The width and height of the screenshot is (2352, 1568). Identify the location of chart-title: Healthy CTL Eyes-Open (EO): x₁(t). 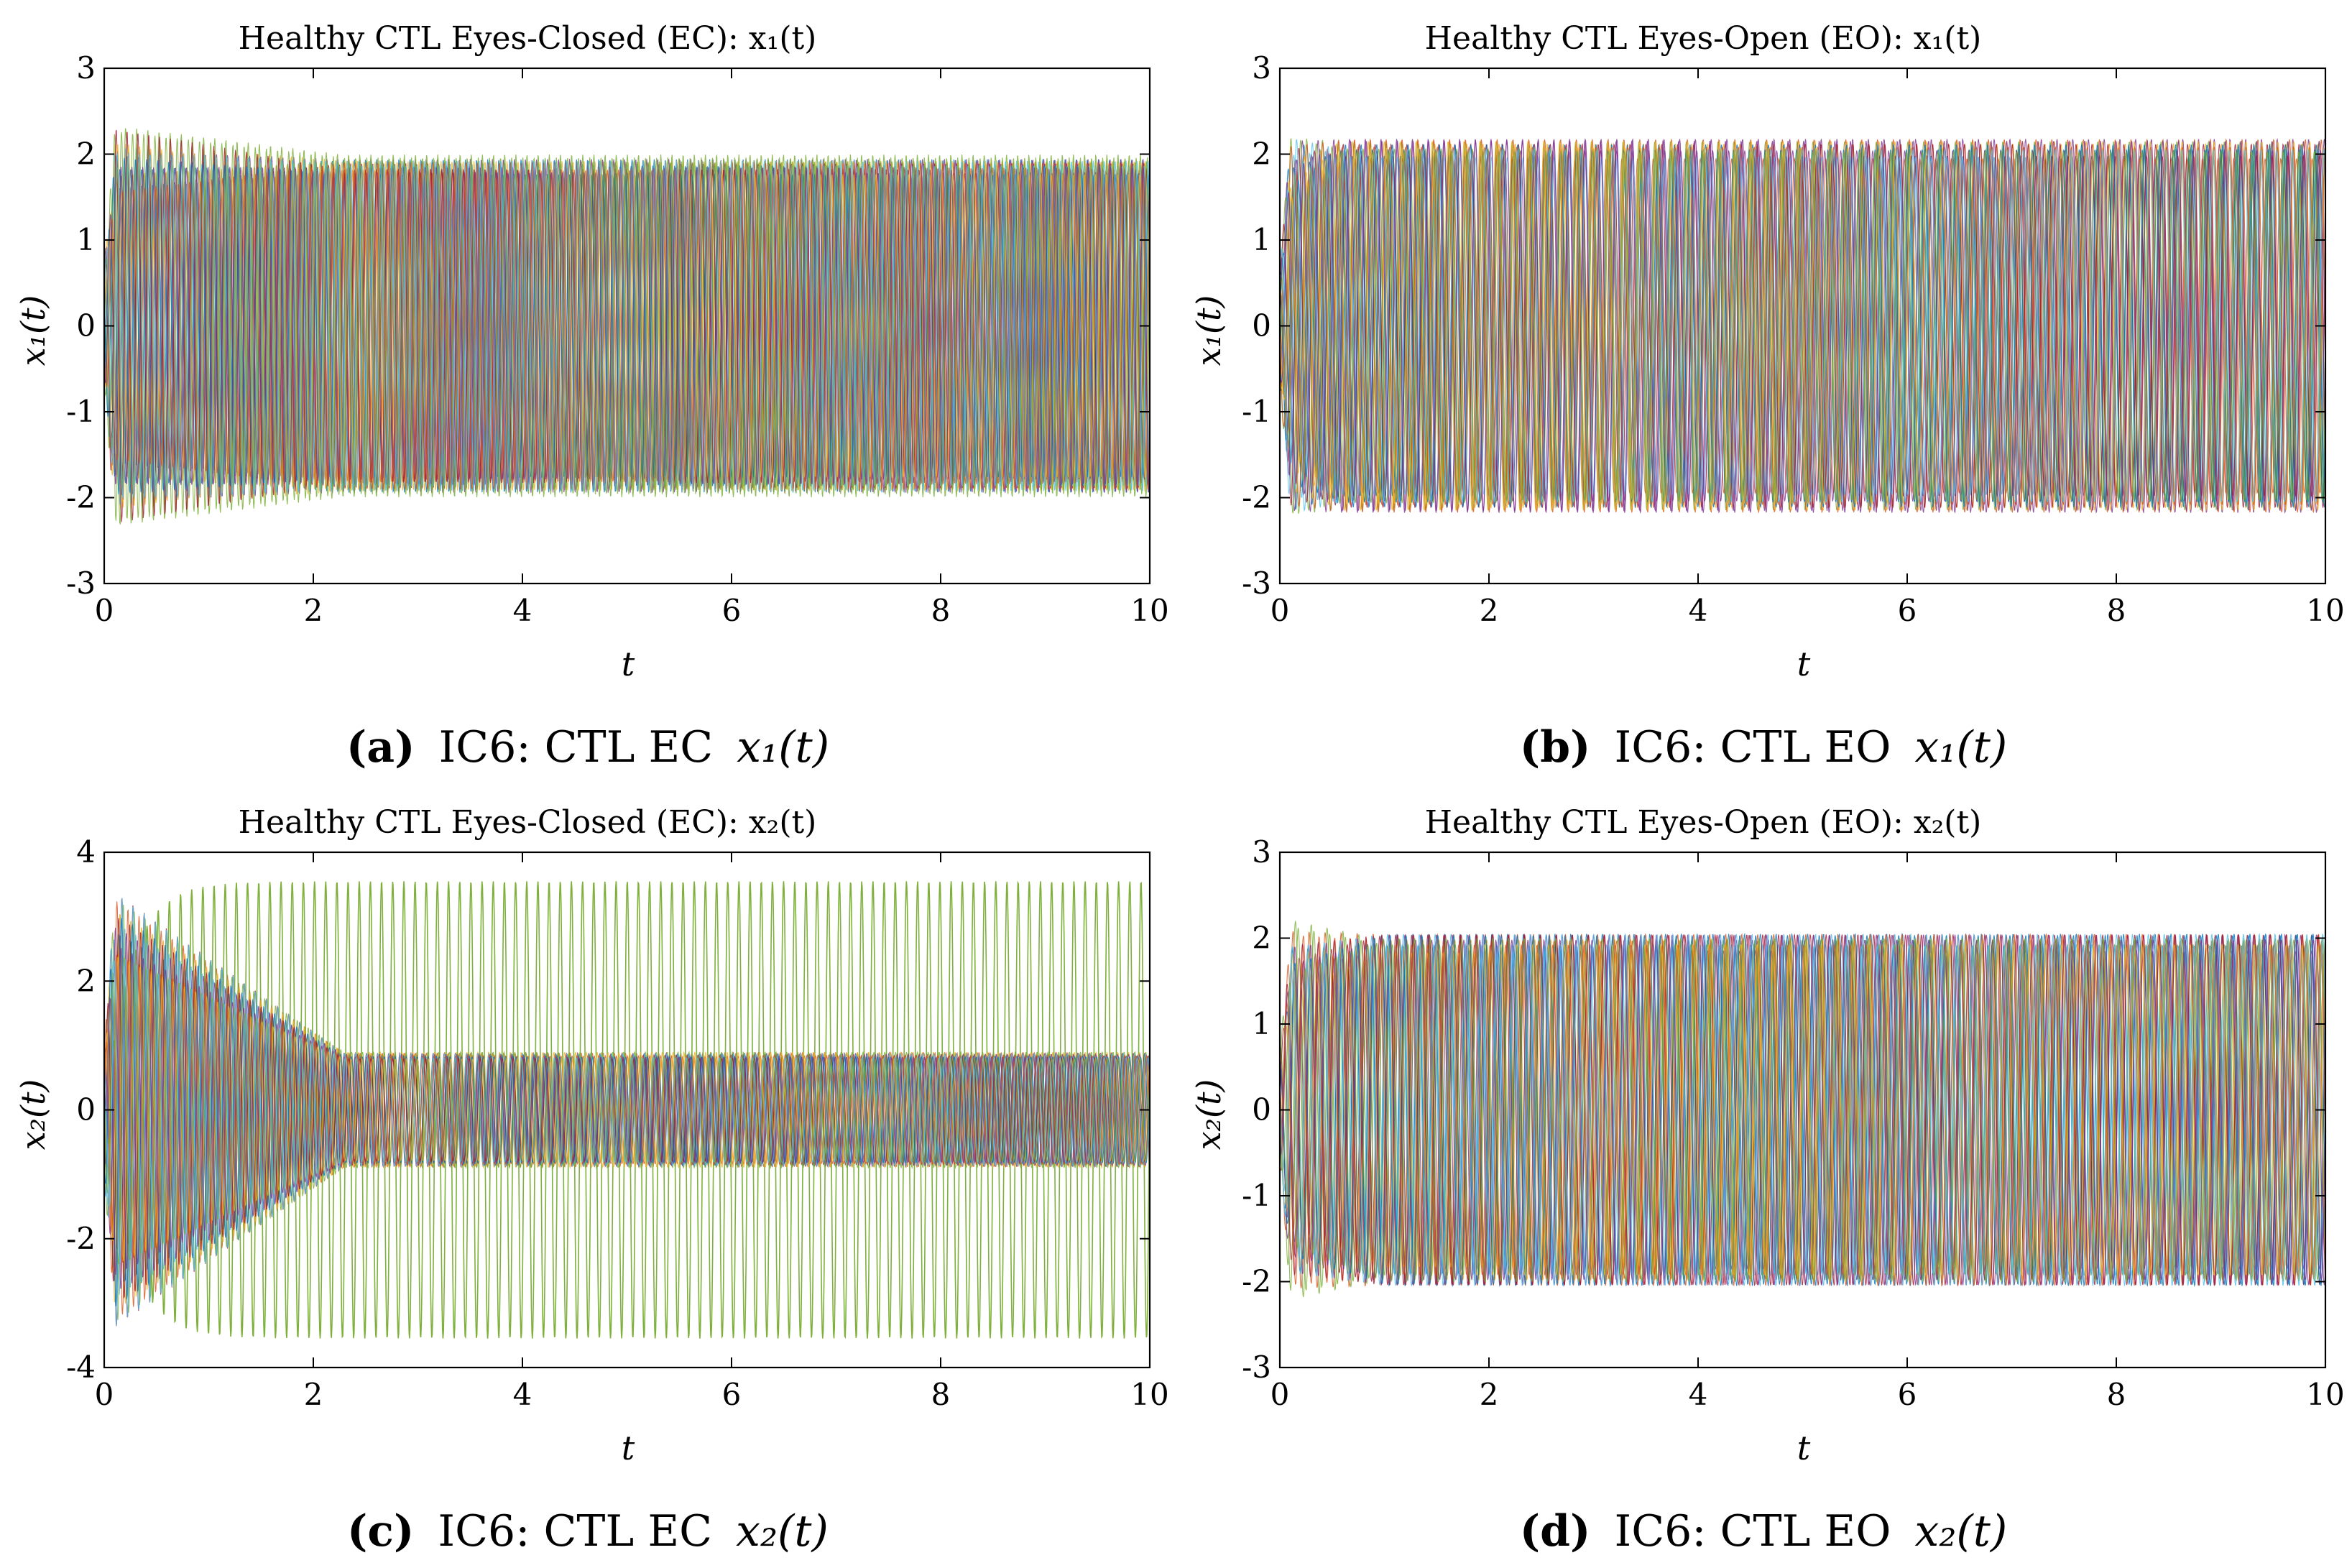
(1703, 38).